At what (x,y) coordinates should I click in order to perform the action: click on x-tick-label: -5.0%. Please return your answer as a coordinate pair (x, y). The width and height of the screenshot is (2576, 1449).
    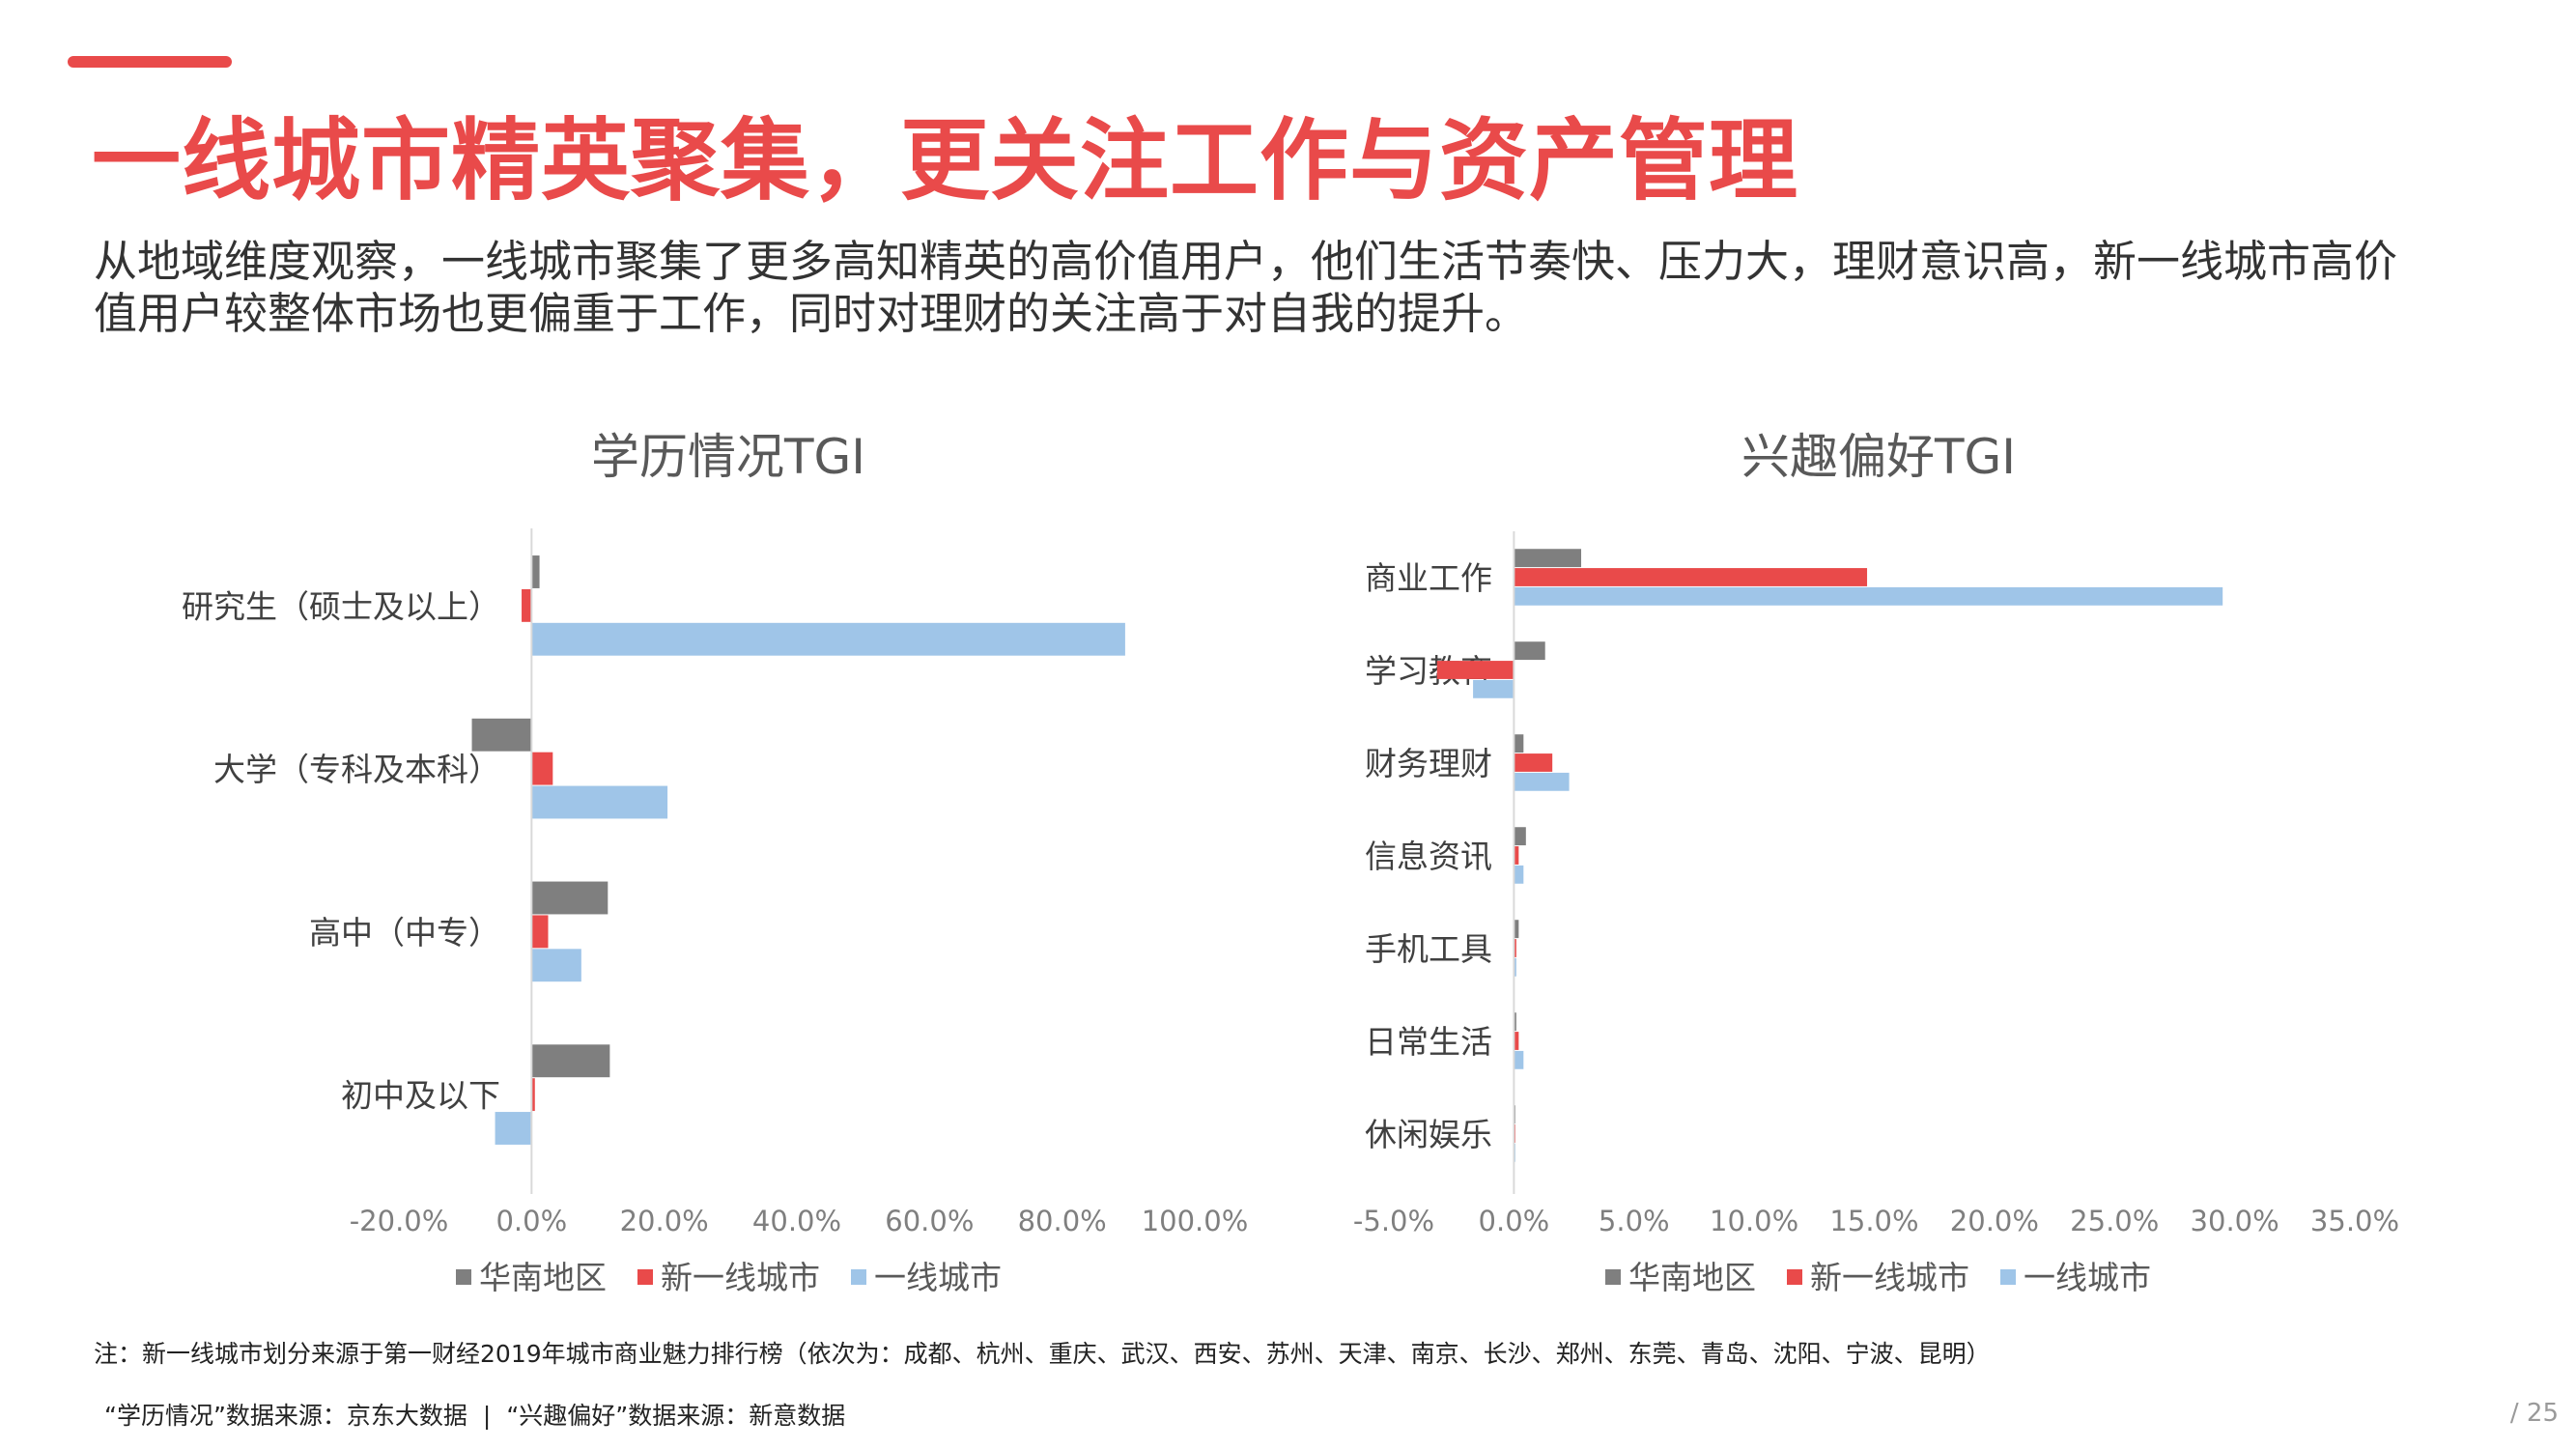
    Looking at the image, I should click on (1393, 1221).